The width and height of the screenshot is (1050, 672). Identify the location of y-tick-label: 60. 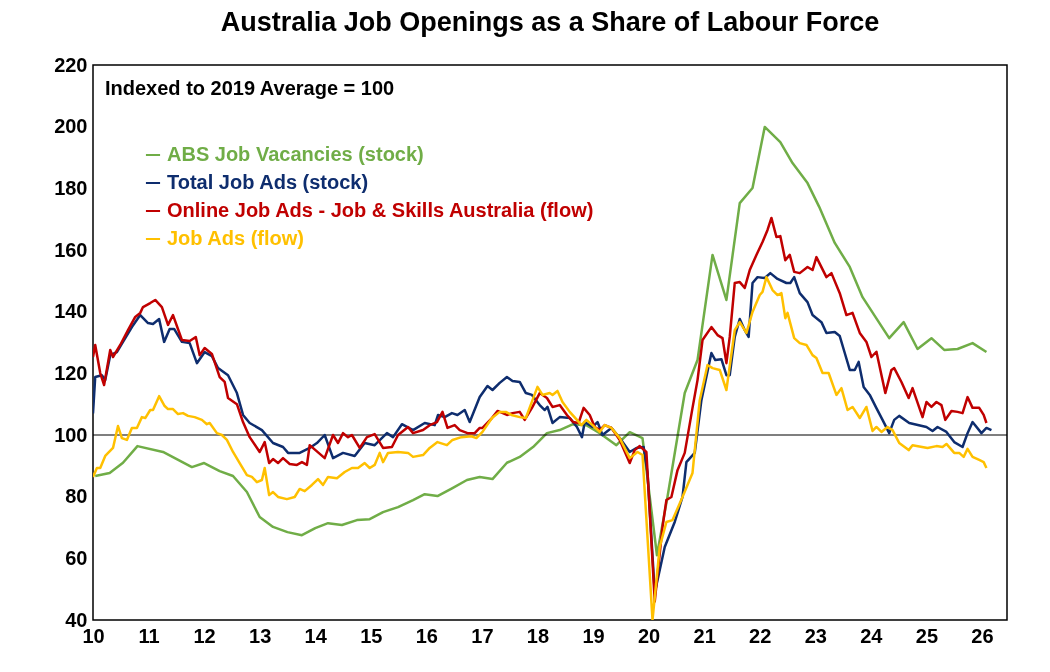
(76, 557).